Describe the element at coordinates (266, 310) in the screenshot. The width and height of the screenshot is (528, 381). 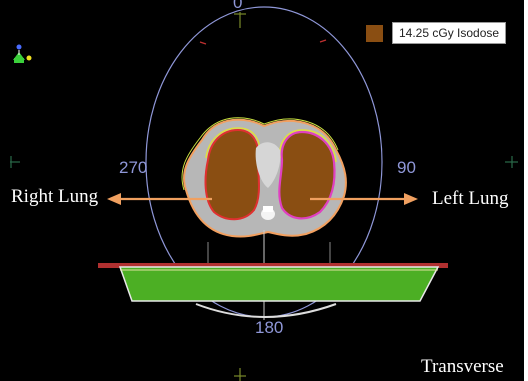
I see `gantry-bottom-arc` at that location.